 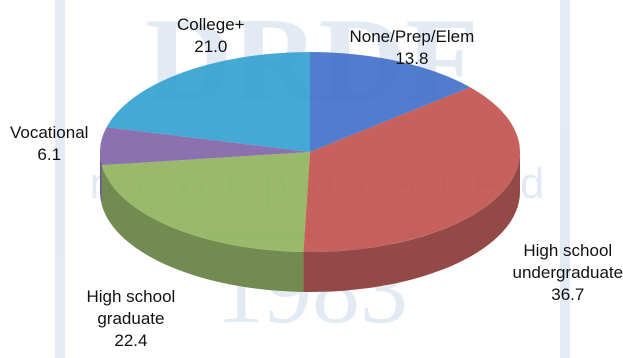 I want to click on pie-slice-high-school-graduate, so click(x=205, y=202).